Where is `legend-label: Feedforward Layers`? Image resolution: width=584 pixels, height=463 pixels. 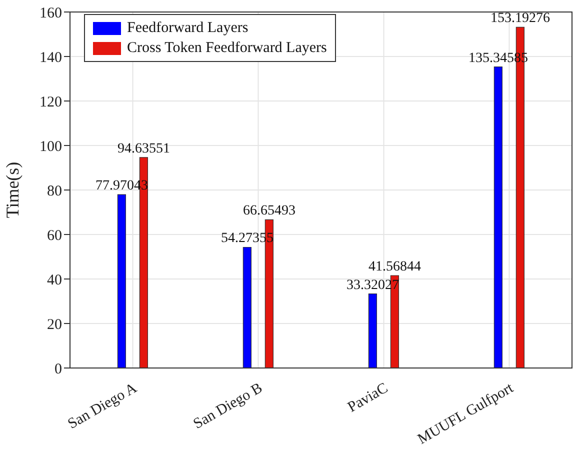 legend-label: Feedforward Layers is located at coordinates (187, 28).